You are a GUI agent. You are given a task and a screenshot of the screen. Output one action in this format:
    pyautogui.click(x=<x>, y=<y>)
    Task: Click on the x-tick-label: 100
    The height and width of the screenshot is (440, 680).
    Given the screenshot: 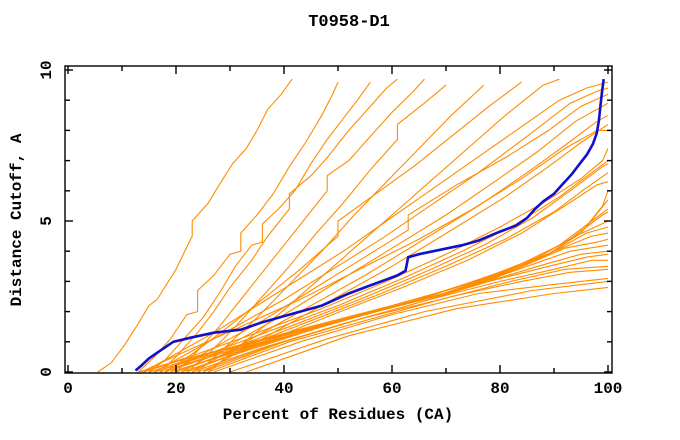 What is the action you would take?
    pyautogui.click(x=608, y=389)
    